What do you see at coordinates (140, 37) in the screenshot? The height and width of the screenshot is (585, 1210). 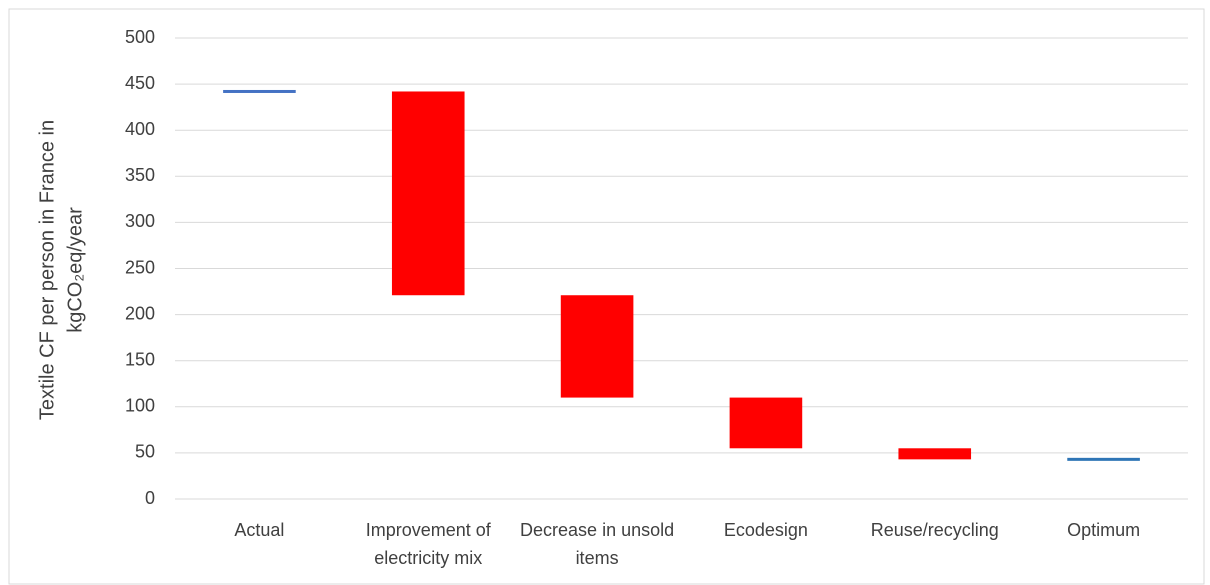 I see `y-tick-label: 500` at bounding box center [140, 37].